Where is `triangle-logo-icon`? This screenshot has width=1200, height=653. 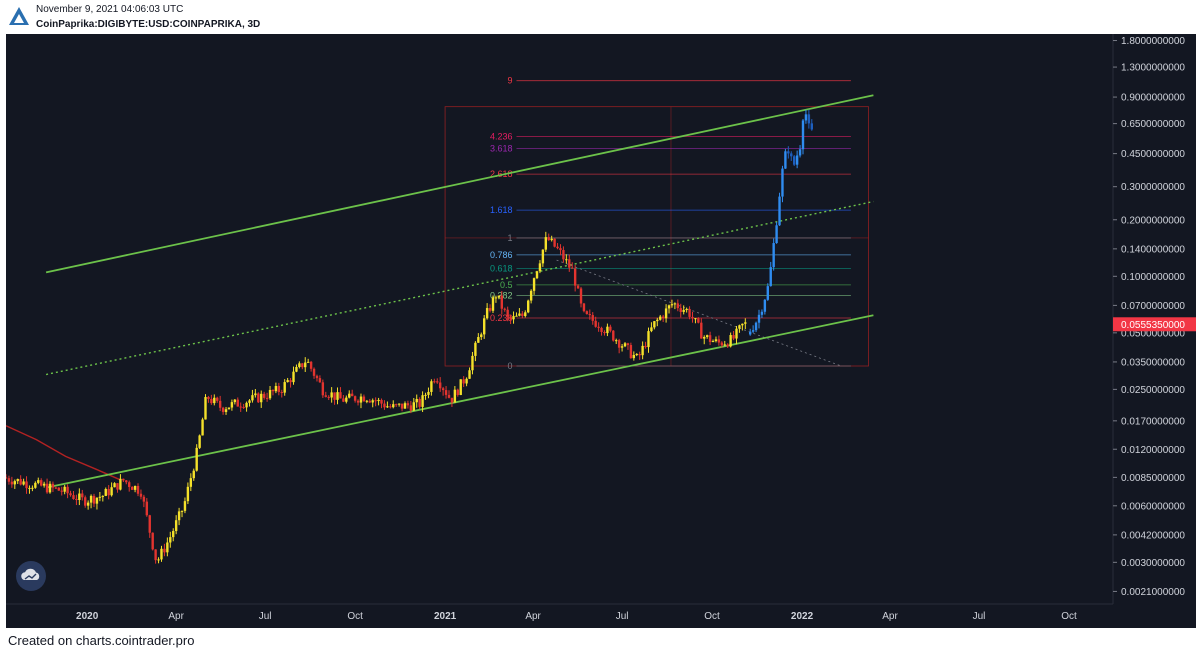
triangle-logo-icon is located at coordinates (19, 16).